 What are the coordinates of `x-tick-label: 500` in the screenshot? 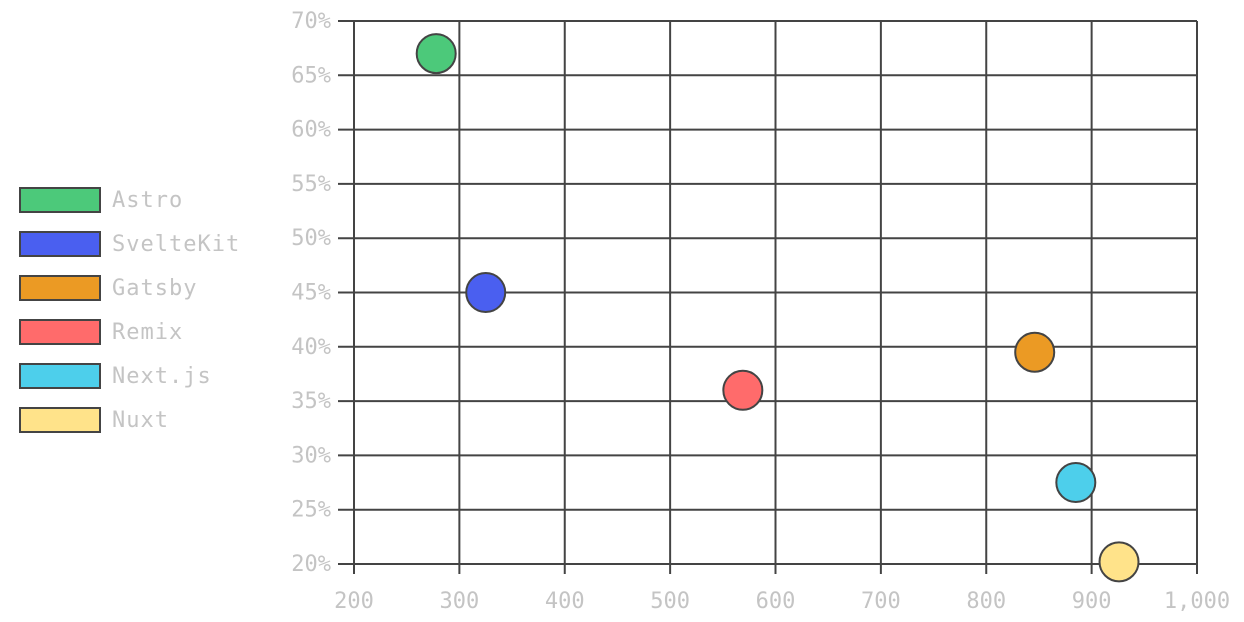 It's located at (670, 601).